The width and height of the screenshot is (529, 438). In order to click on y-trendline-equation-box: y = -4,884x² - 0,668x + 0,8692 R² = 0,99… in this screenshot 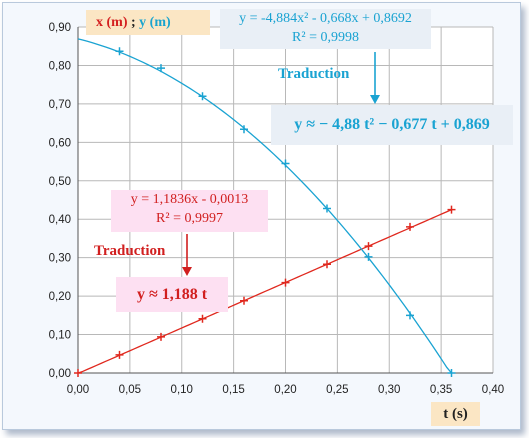, I will do `click(325, 29)`.